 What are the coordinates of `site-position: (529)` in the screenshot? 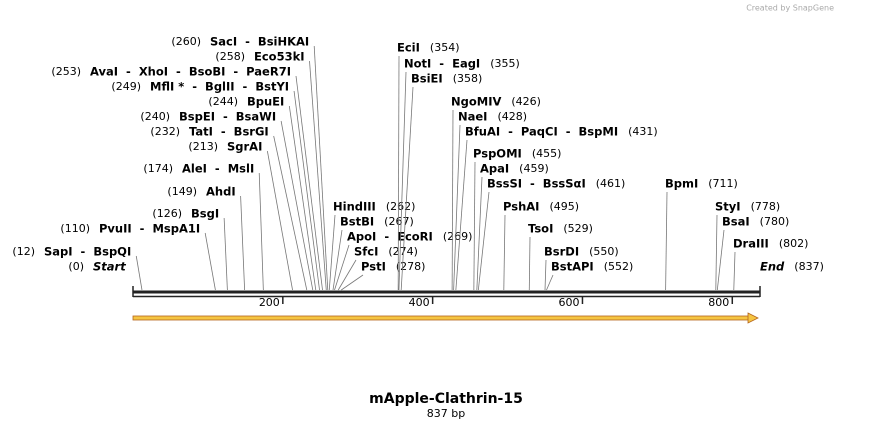 It's located at (578, 228).